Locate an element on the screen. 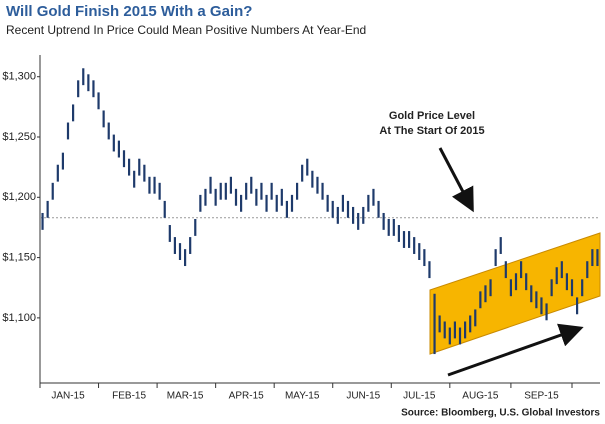 The height and width of the screenshot is (424, 605). x-tick-label: JUL-15 is located at coordinates (419, 396).